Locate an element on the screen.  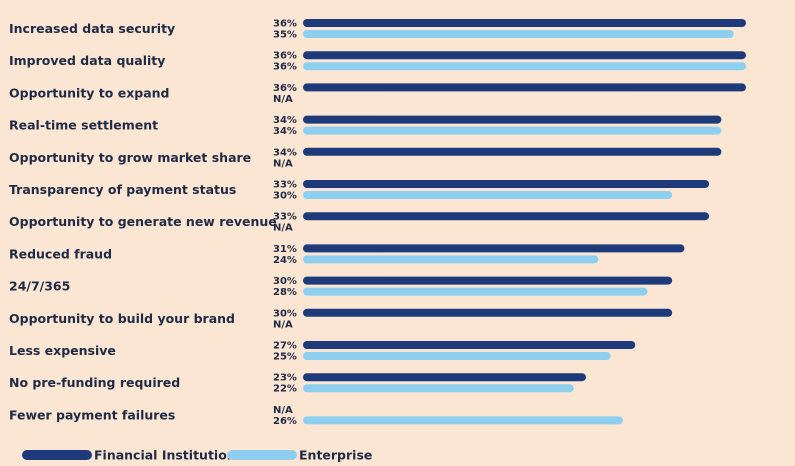
category-label: Real-time settlement is located at coordinates (83, 125).